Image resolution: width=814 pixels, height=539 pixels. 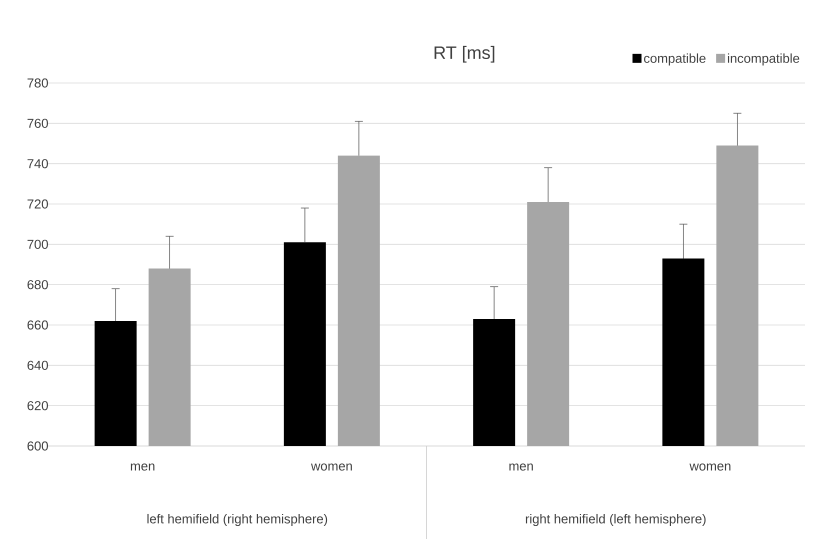 What do you see at coordinates (38, 325) in the screenshot?
I see `y-tick-label: 660` at bounding box center [38, 325].